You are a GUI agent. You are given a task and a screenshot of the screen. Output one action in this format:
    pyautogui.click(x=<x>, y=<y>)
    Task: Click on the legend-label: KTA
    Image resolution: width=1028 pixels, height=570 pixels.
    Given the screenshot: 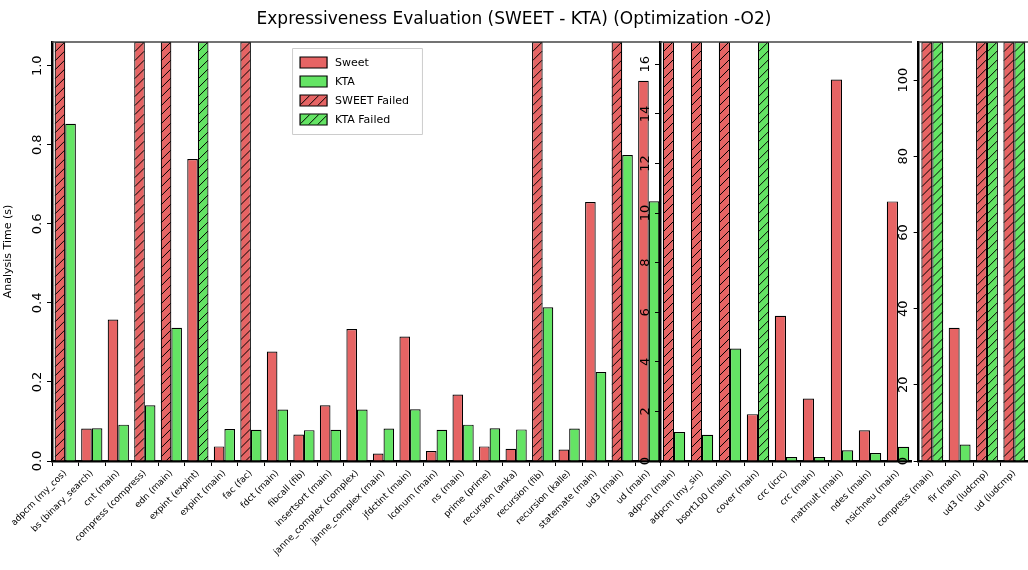 What is the action you would take?
    pyautogui.click(x=345, y=81)
    